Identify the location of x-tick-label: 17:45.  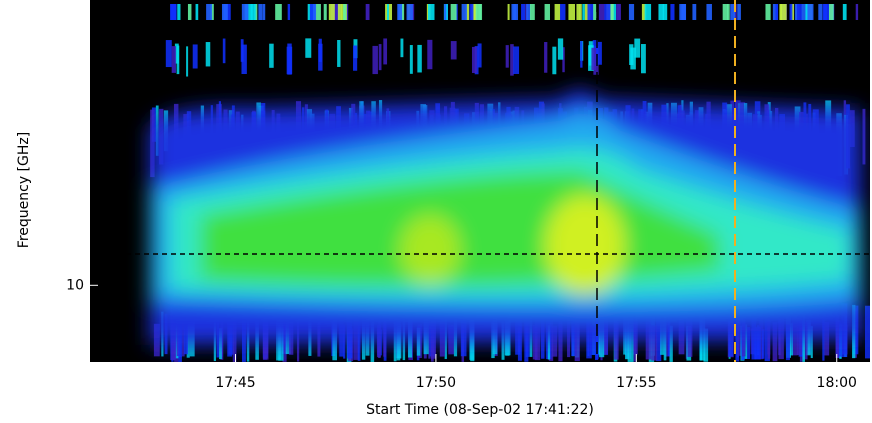
(235, 383).